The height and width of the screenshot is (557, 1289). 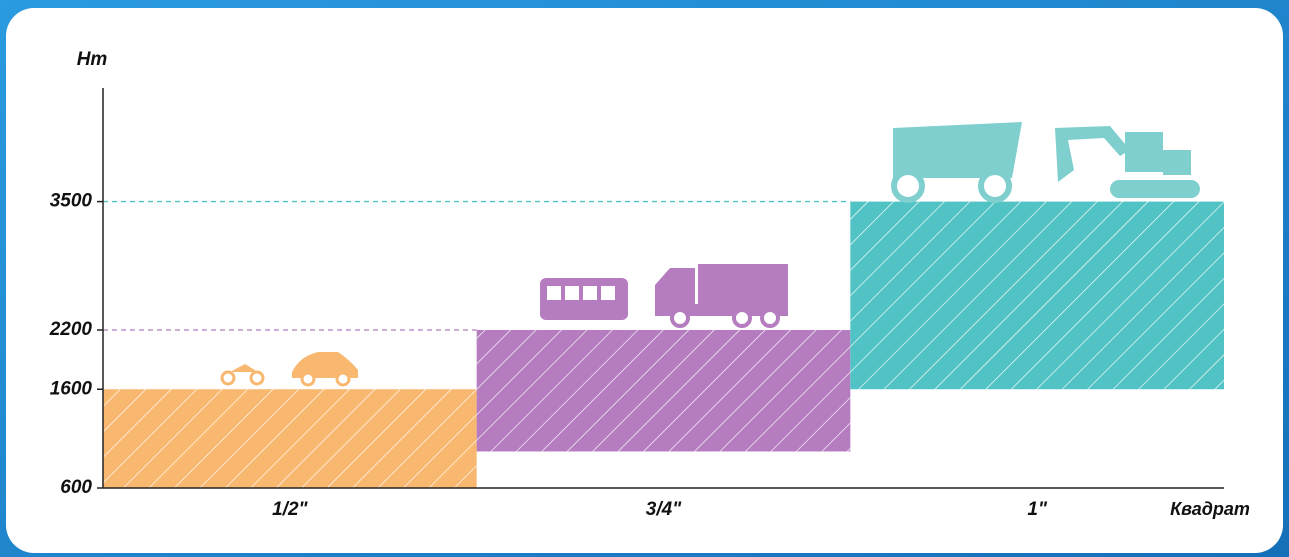 What do you see at coordinates (1037, 509) in the screenshot?
I see `x-tick-label: 1"` at bounding box center [1037, 509].